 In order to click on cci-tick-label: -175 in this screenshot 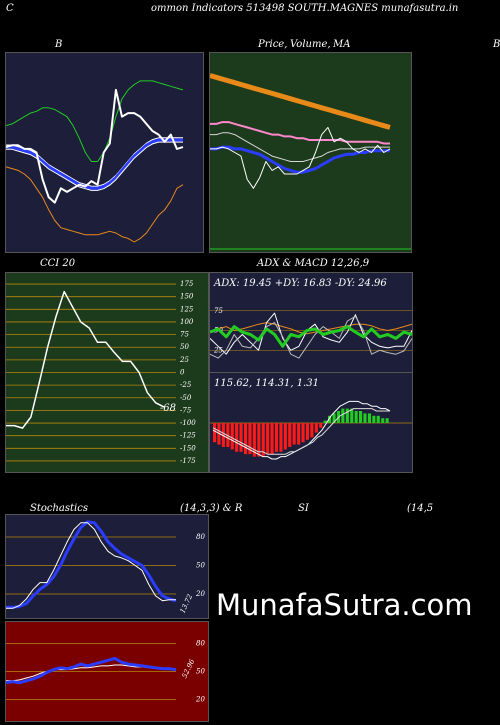, I will do `click(188, 461)`.